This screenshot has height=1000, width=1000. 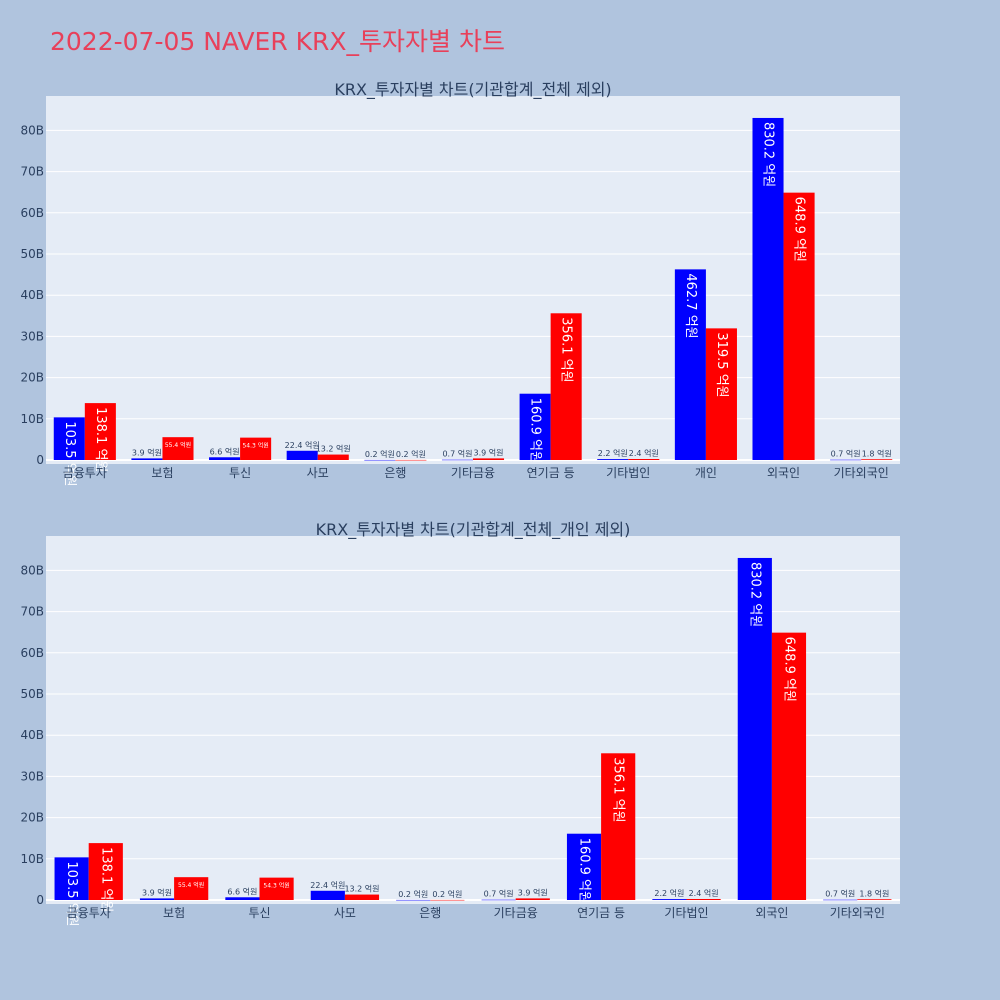 I want to click on chart-2-x-axis: 금융투자 보험 투신 사모 은행 기타금융 연기금 등 기타법인 외국인 기타외국인, so click(x=476, y=912).